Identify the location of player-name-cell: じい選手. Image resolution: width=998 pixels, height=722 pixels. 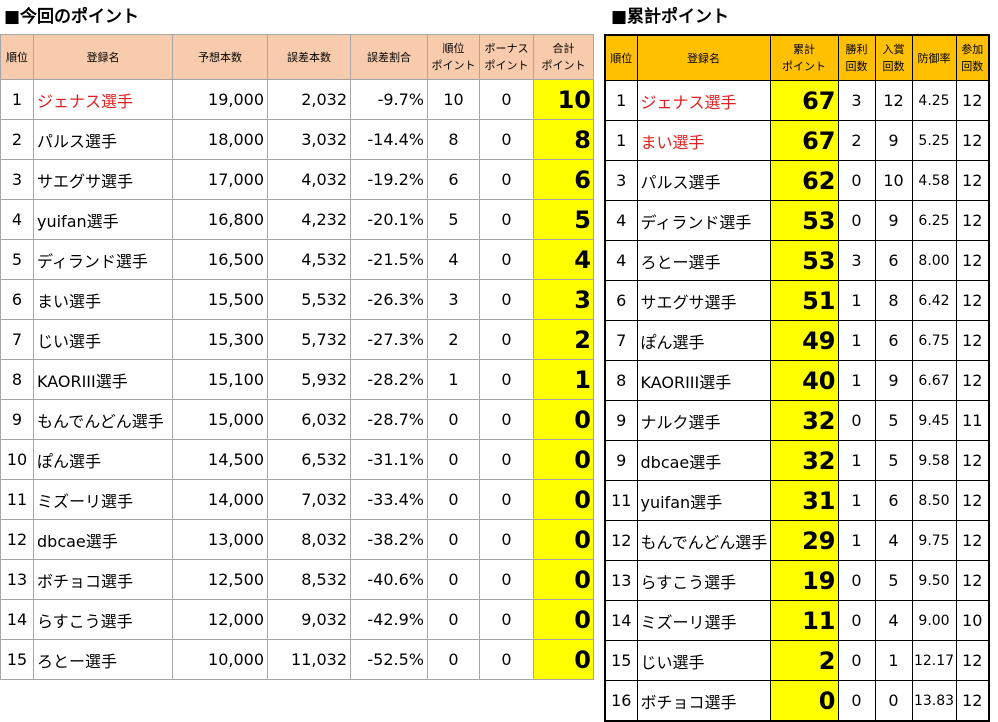
(103, 339).